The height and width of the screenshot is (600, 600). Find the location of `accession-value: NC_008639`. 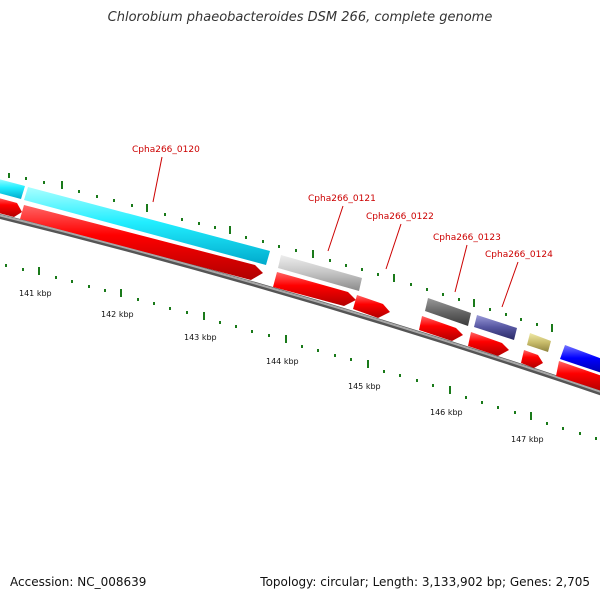

accession-value: NC_008639 is located at coordinates (112, 582).